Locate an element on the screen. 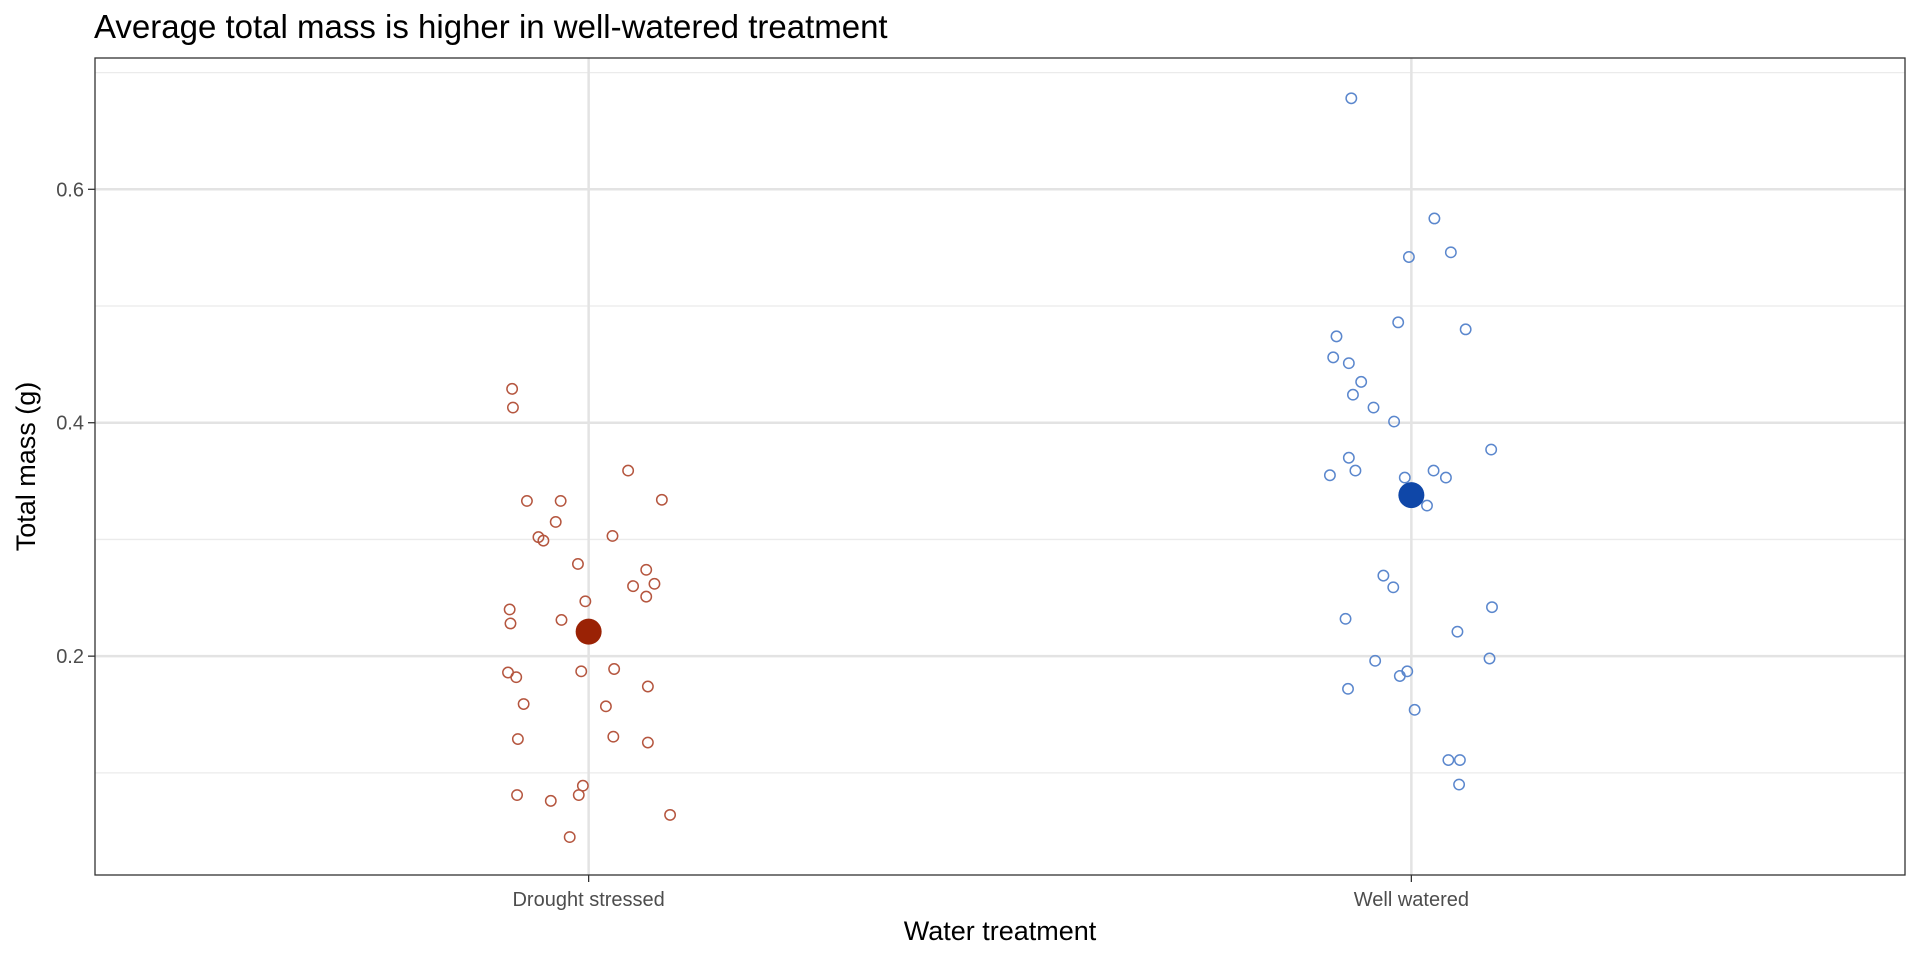  x-tick-label: Well watered is located at coordinates (1411, 900).